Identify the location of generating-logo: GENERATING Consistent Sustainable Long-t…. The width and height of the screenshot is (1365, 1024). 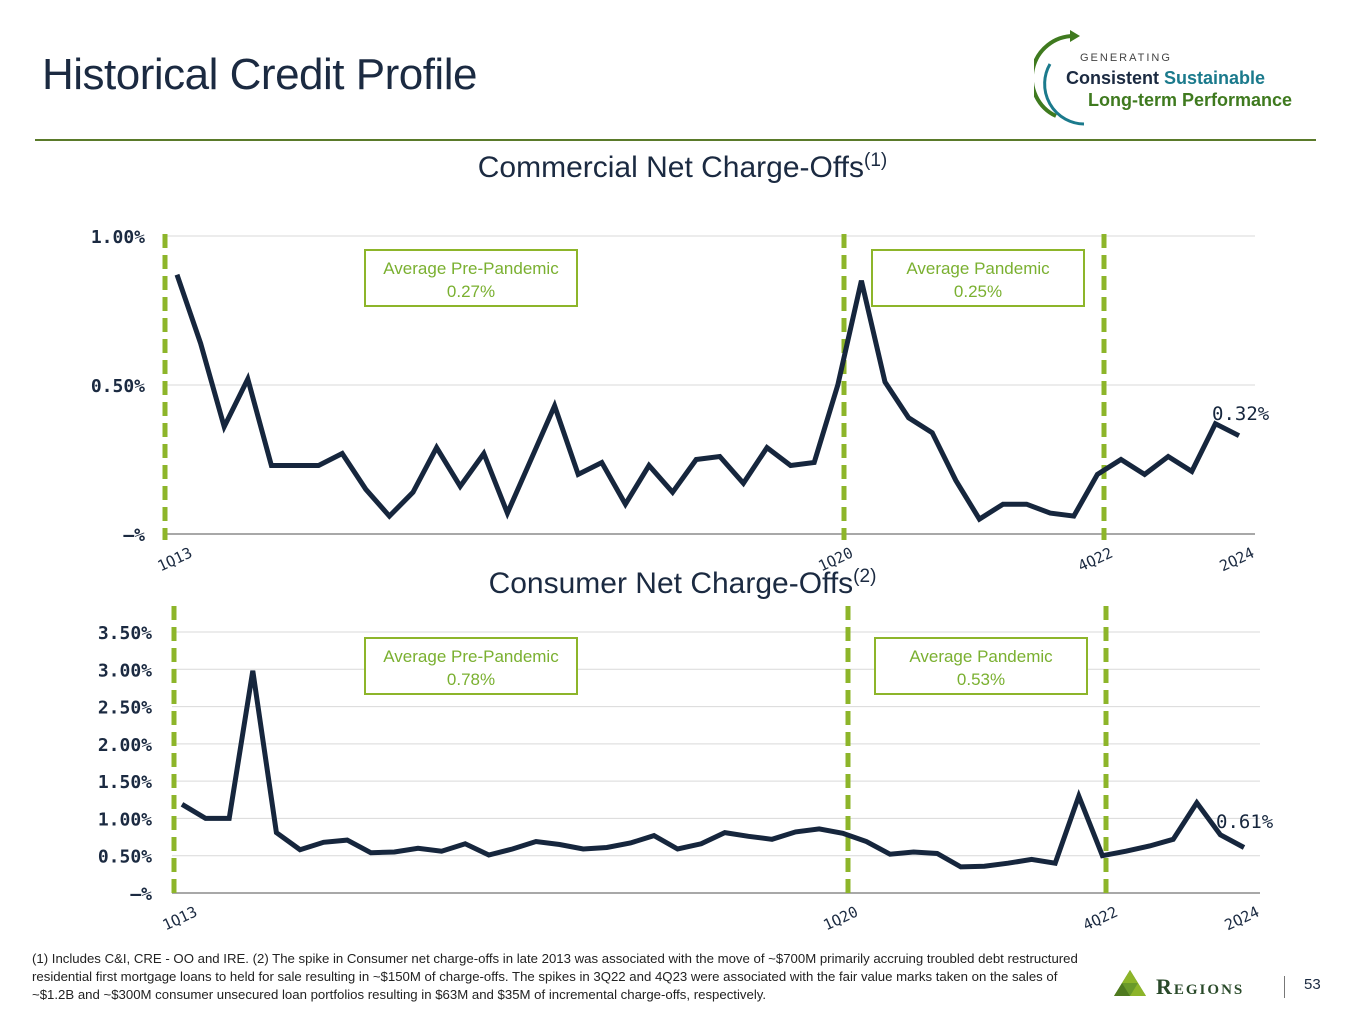
(1184, 79).